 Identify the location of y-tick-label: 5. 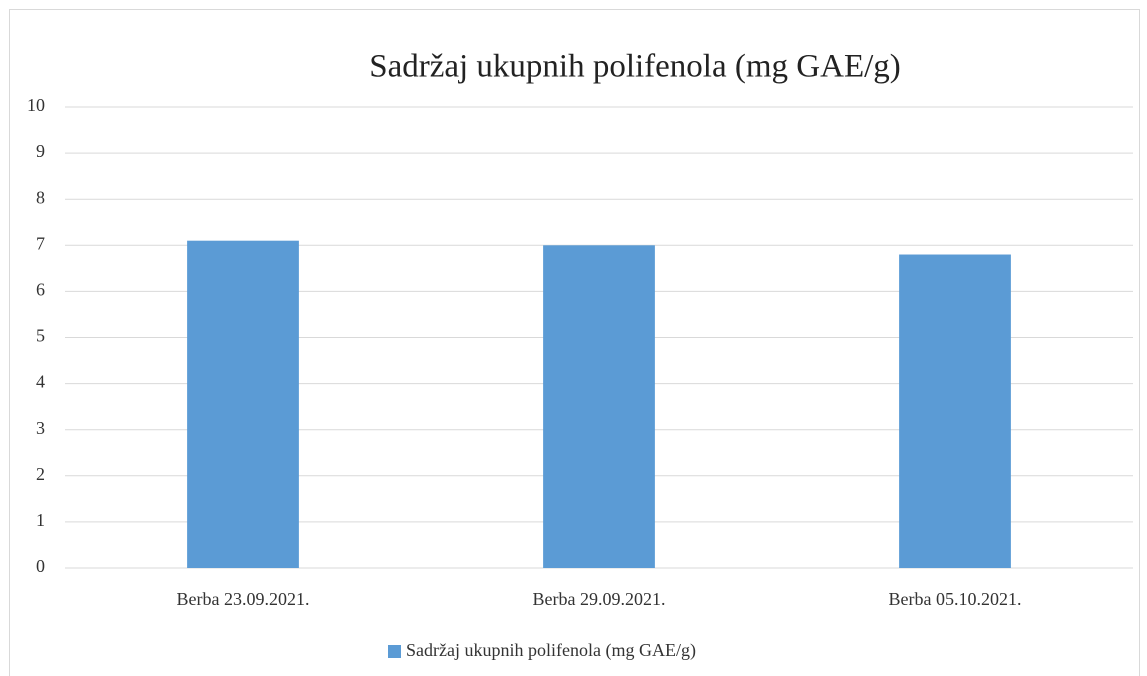
(40, 336).